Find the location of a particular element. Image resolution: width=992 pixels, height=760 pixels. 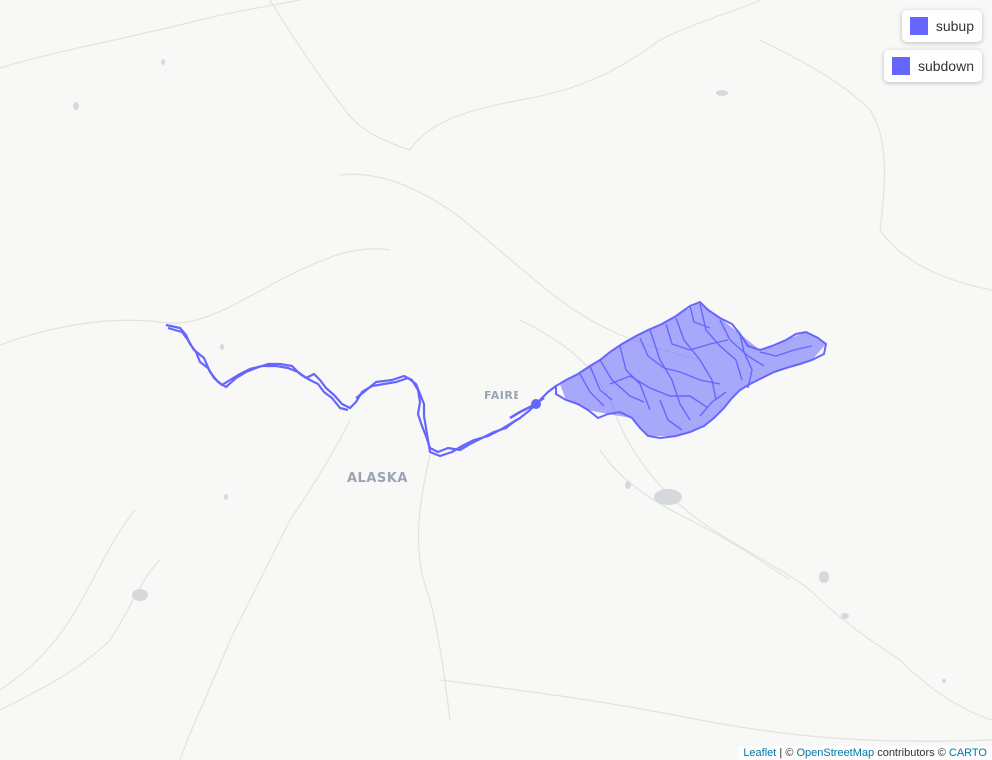

tributary is located at coordinates (696, 367).